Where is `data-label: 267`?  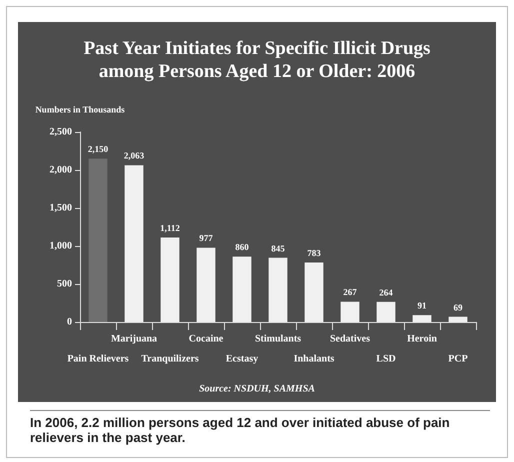 data-label: 267 is located at coordinates (350, 292).